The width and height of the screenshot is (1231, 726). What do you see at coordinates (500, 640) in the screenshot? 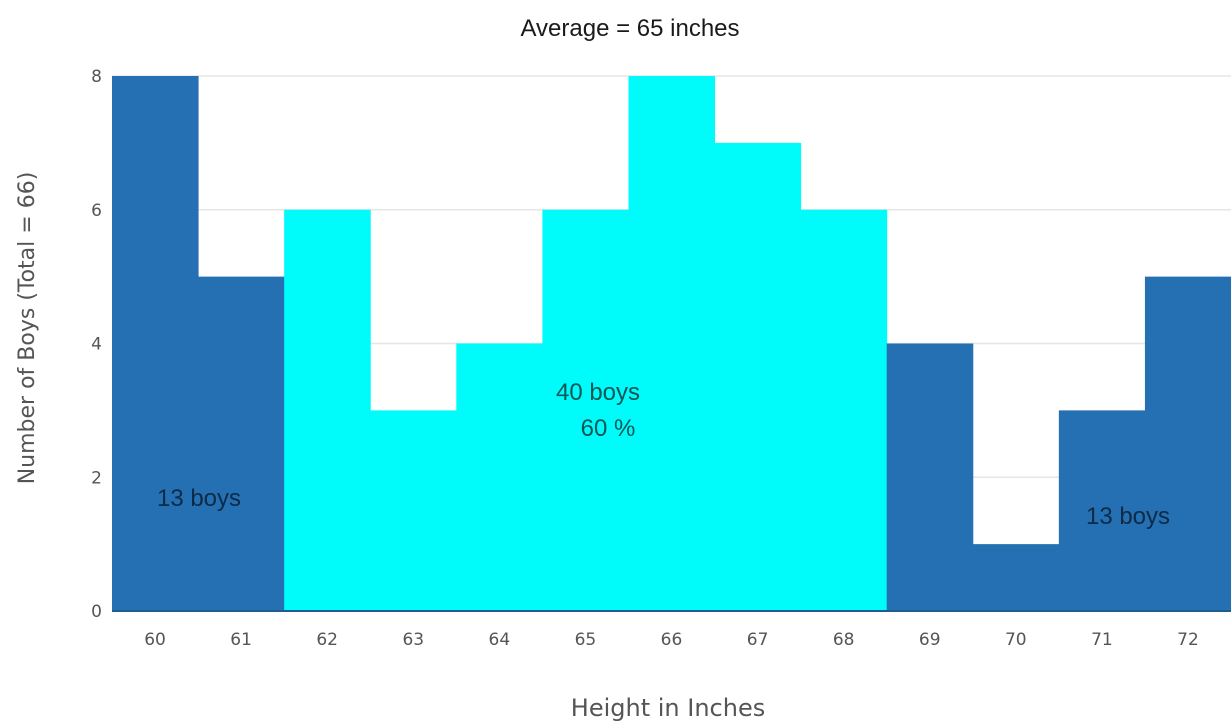
I see `x-tick-label: 64` at bounding box center [500, 640].